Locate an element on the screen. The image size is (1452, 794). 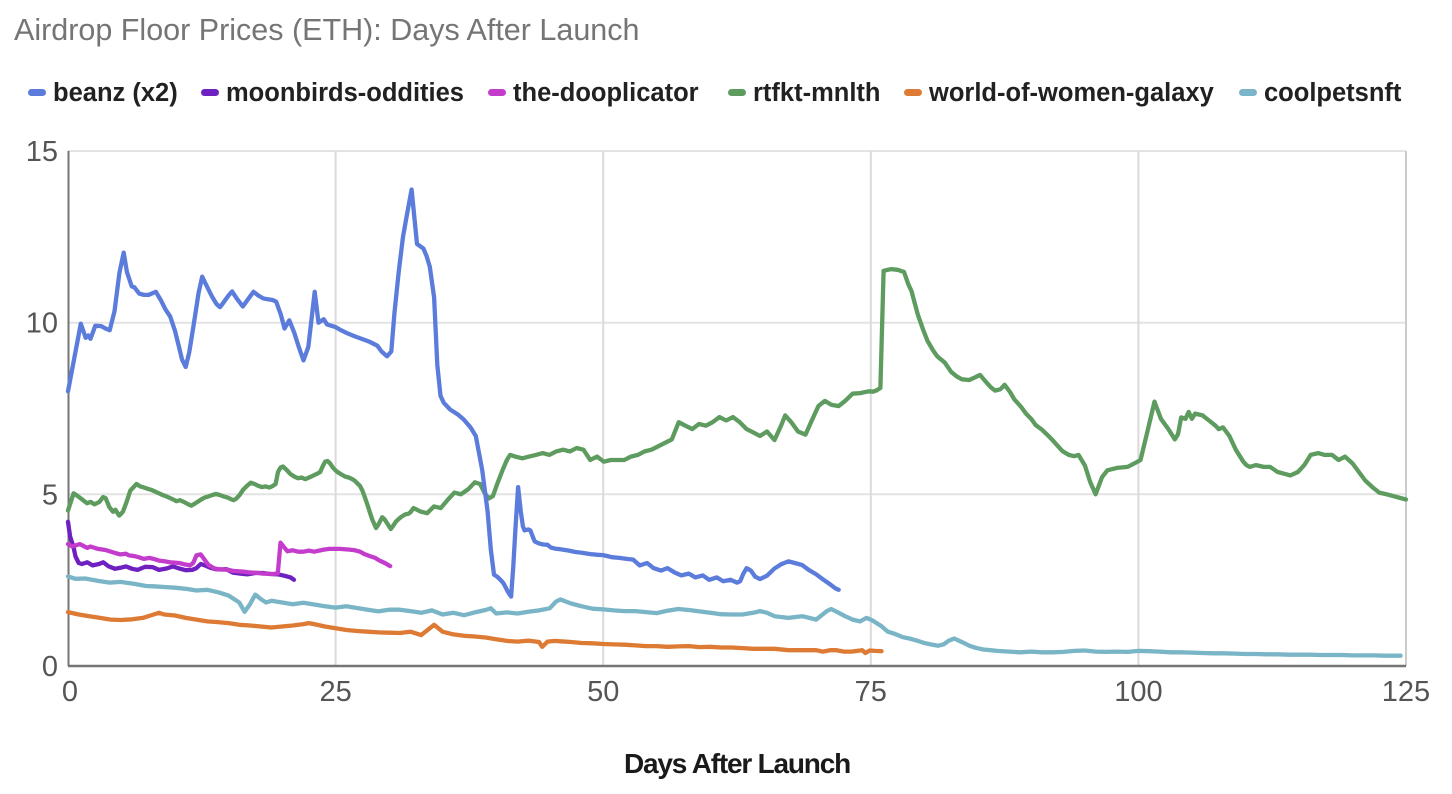
svg-text: 50 is located at coordinates (603, 692).